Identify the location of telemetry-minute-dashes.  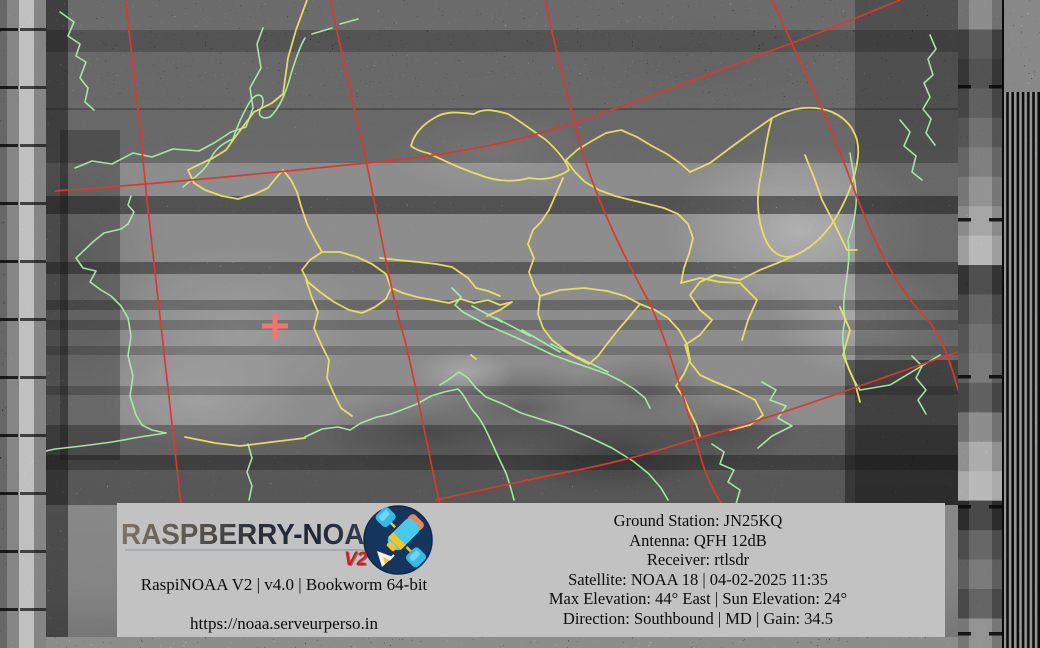
(980, 360).